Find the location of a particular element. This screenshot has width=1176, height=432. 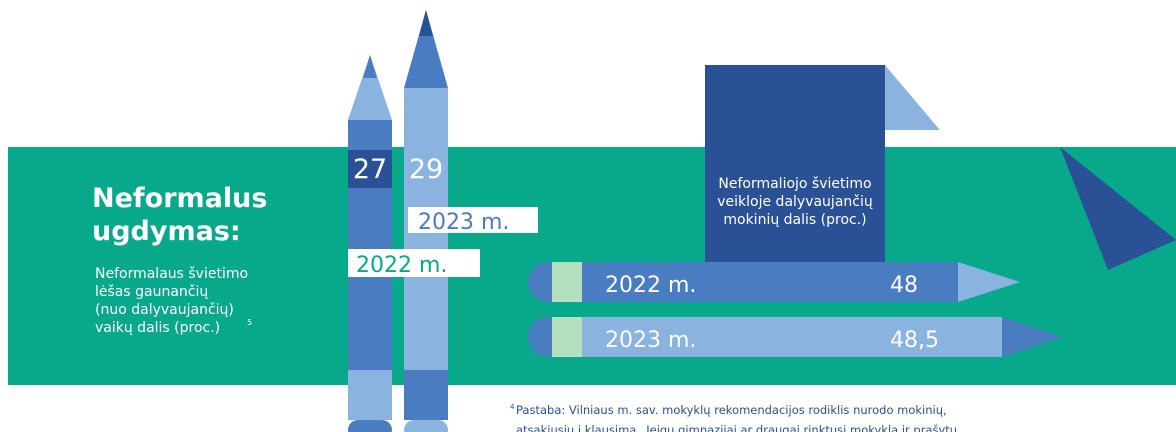

value-label: 27 is located at coordinates (370, 169).